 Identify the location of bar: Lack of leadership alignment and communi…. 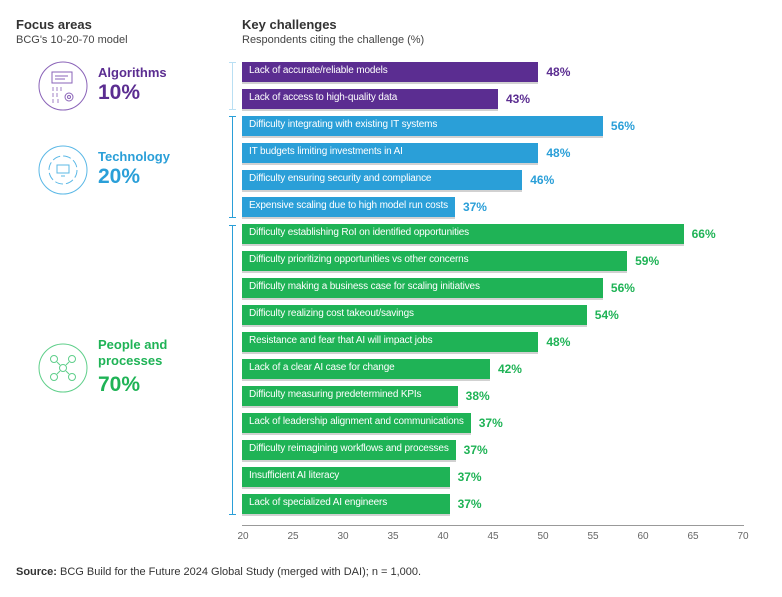
(356, 423).